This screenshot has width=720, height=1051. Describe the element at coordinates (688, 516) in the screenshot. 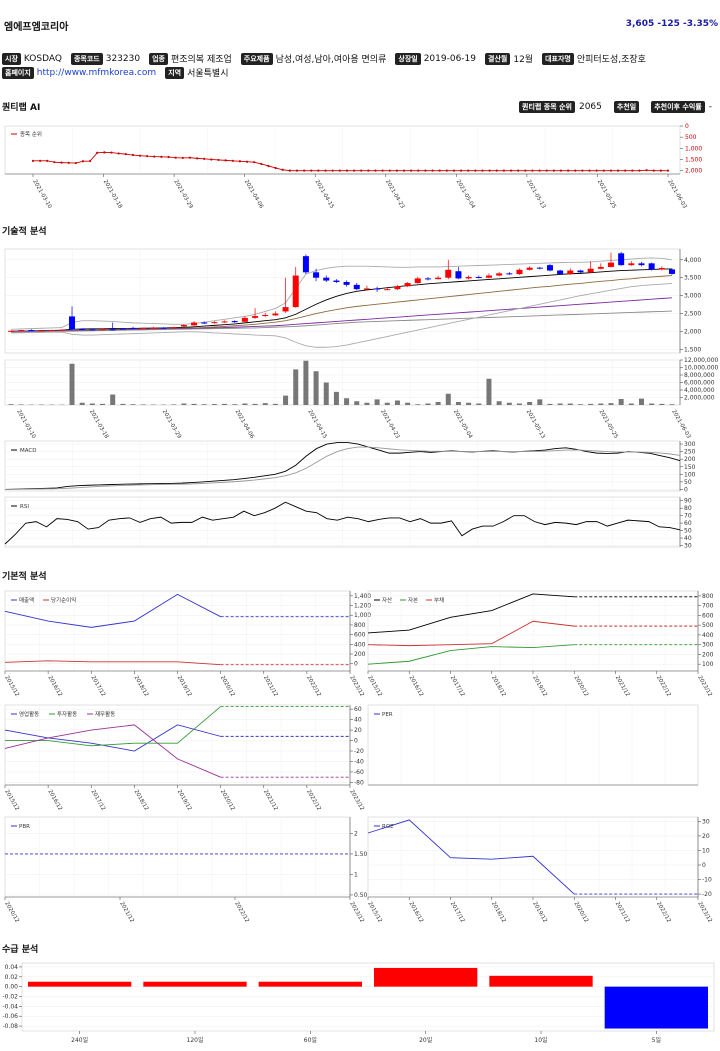

I see `y-tick-label: 70` at that location.